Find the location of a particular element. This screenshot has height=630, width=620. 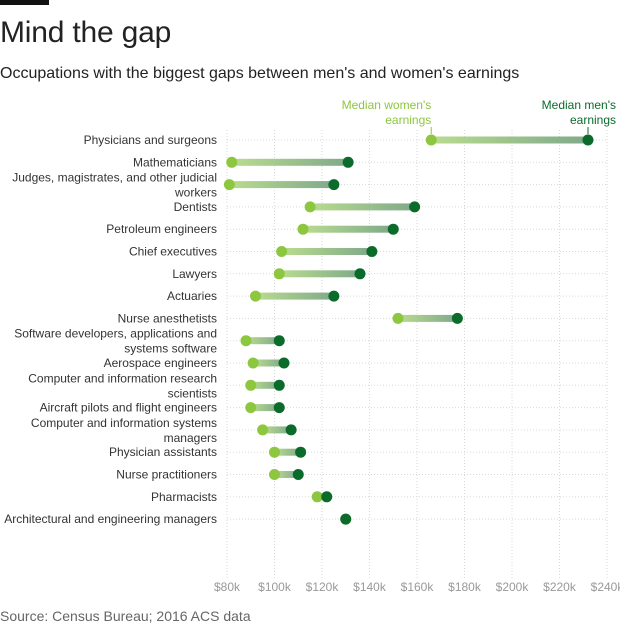

x-tick-label: $240k is located at coordinates (605, 587).